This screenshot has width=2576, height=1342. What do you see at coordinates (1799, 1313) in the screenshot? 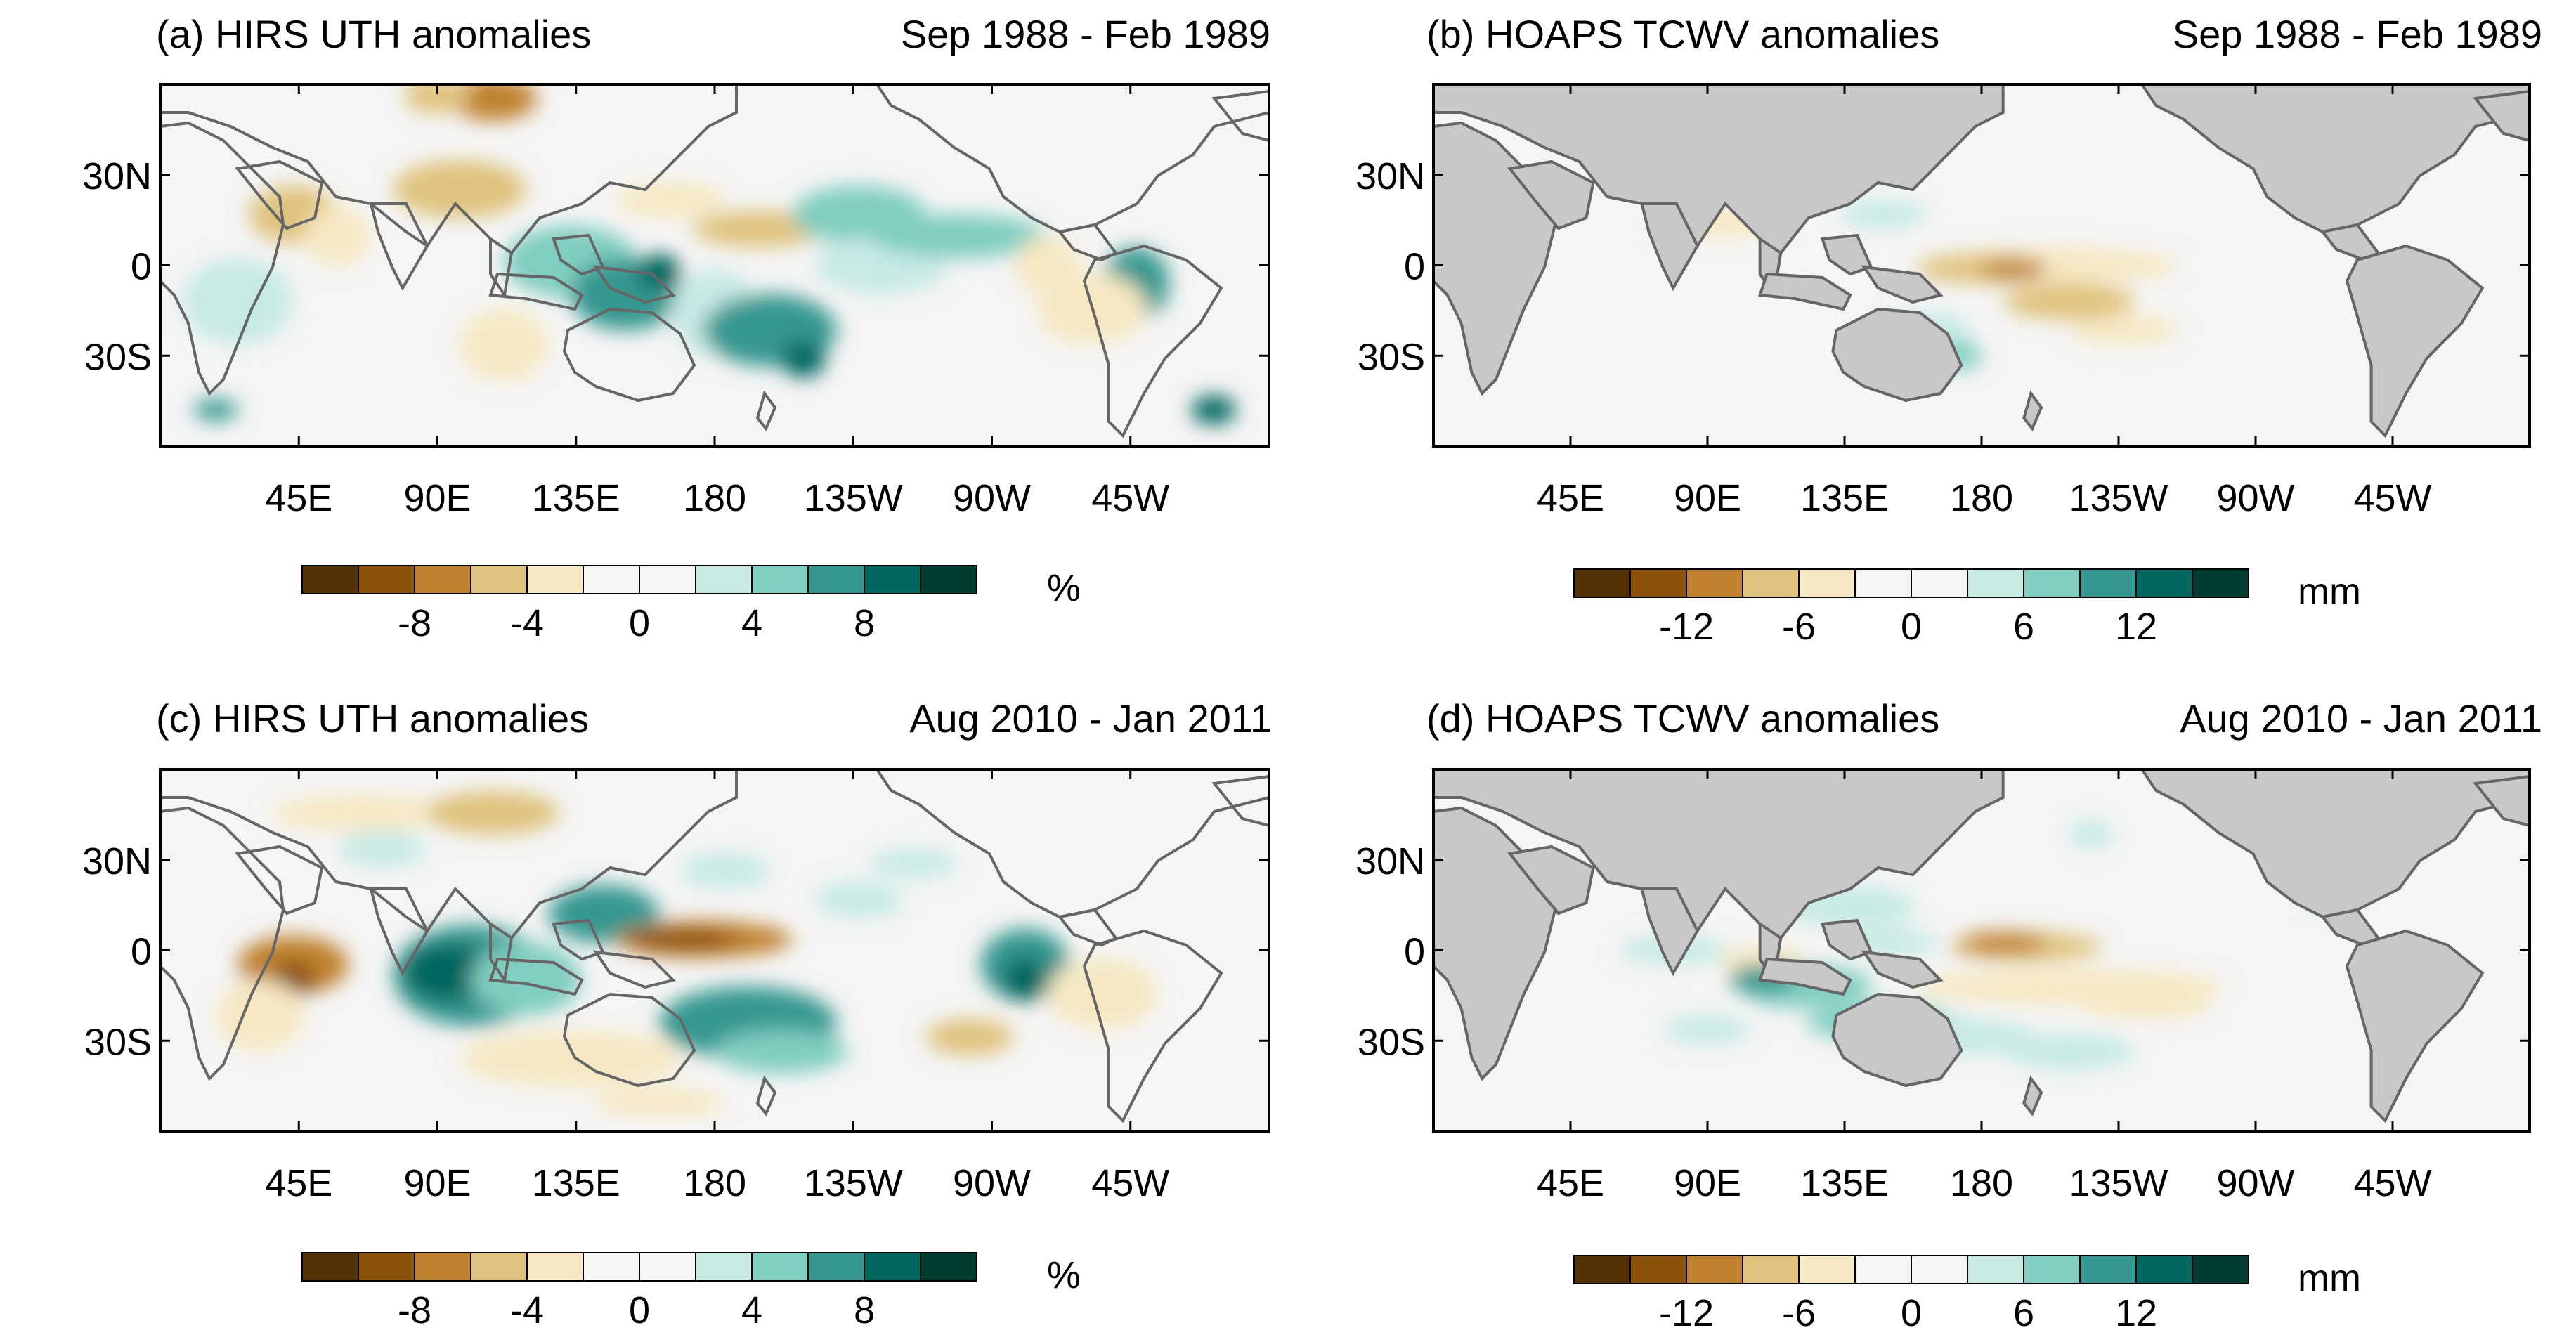
I see `colorbar-label: -6` at bounding box center [1799, 1313].